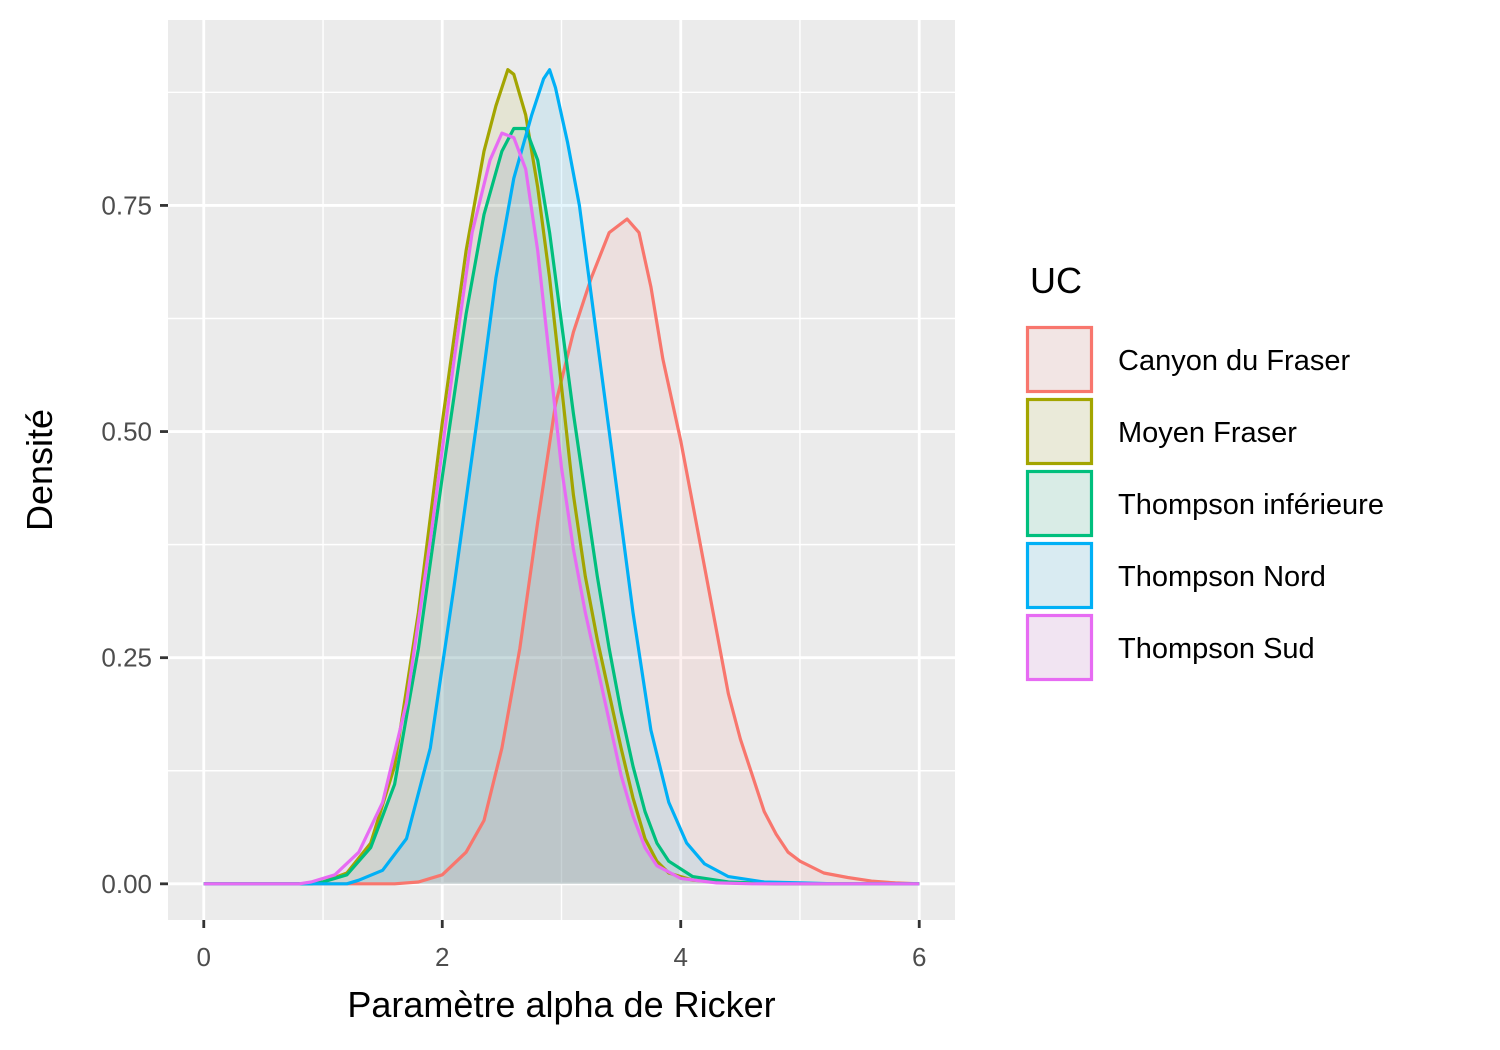 This screenshot has width=1500, height=1050. Describe the element at coordinates (1207, 433) in the screenshot. I see `legend-label-1: Moyen Fraser` at that location.